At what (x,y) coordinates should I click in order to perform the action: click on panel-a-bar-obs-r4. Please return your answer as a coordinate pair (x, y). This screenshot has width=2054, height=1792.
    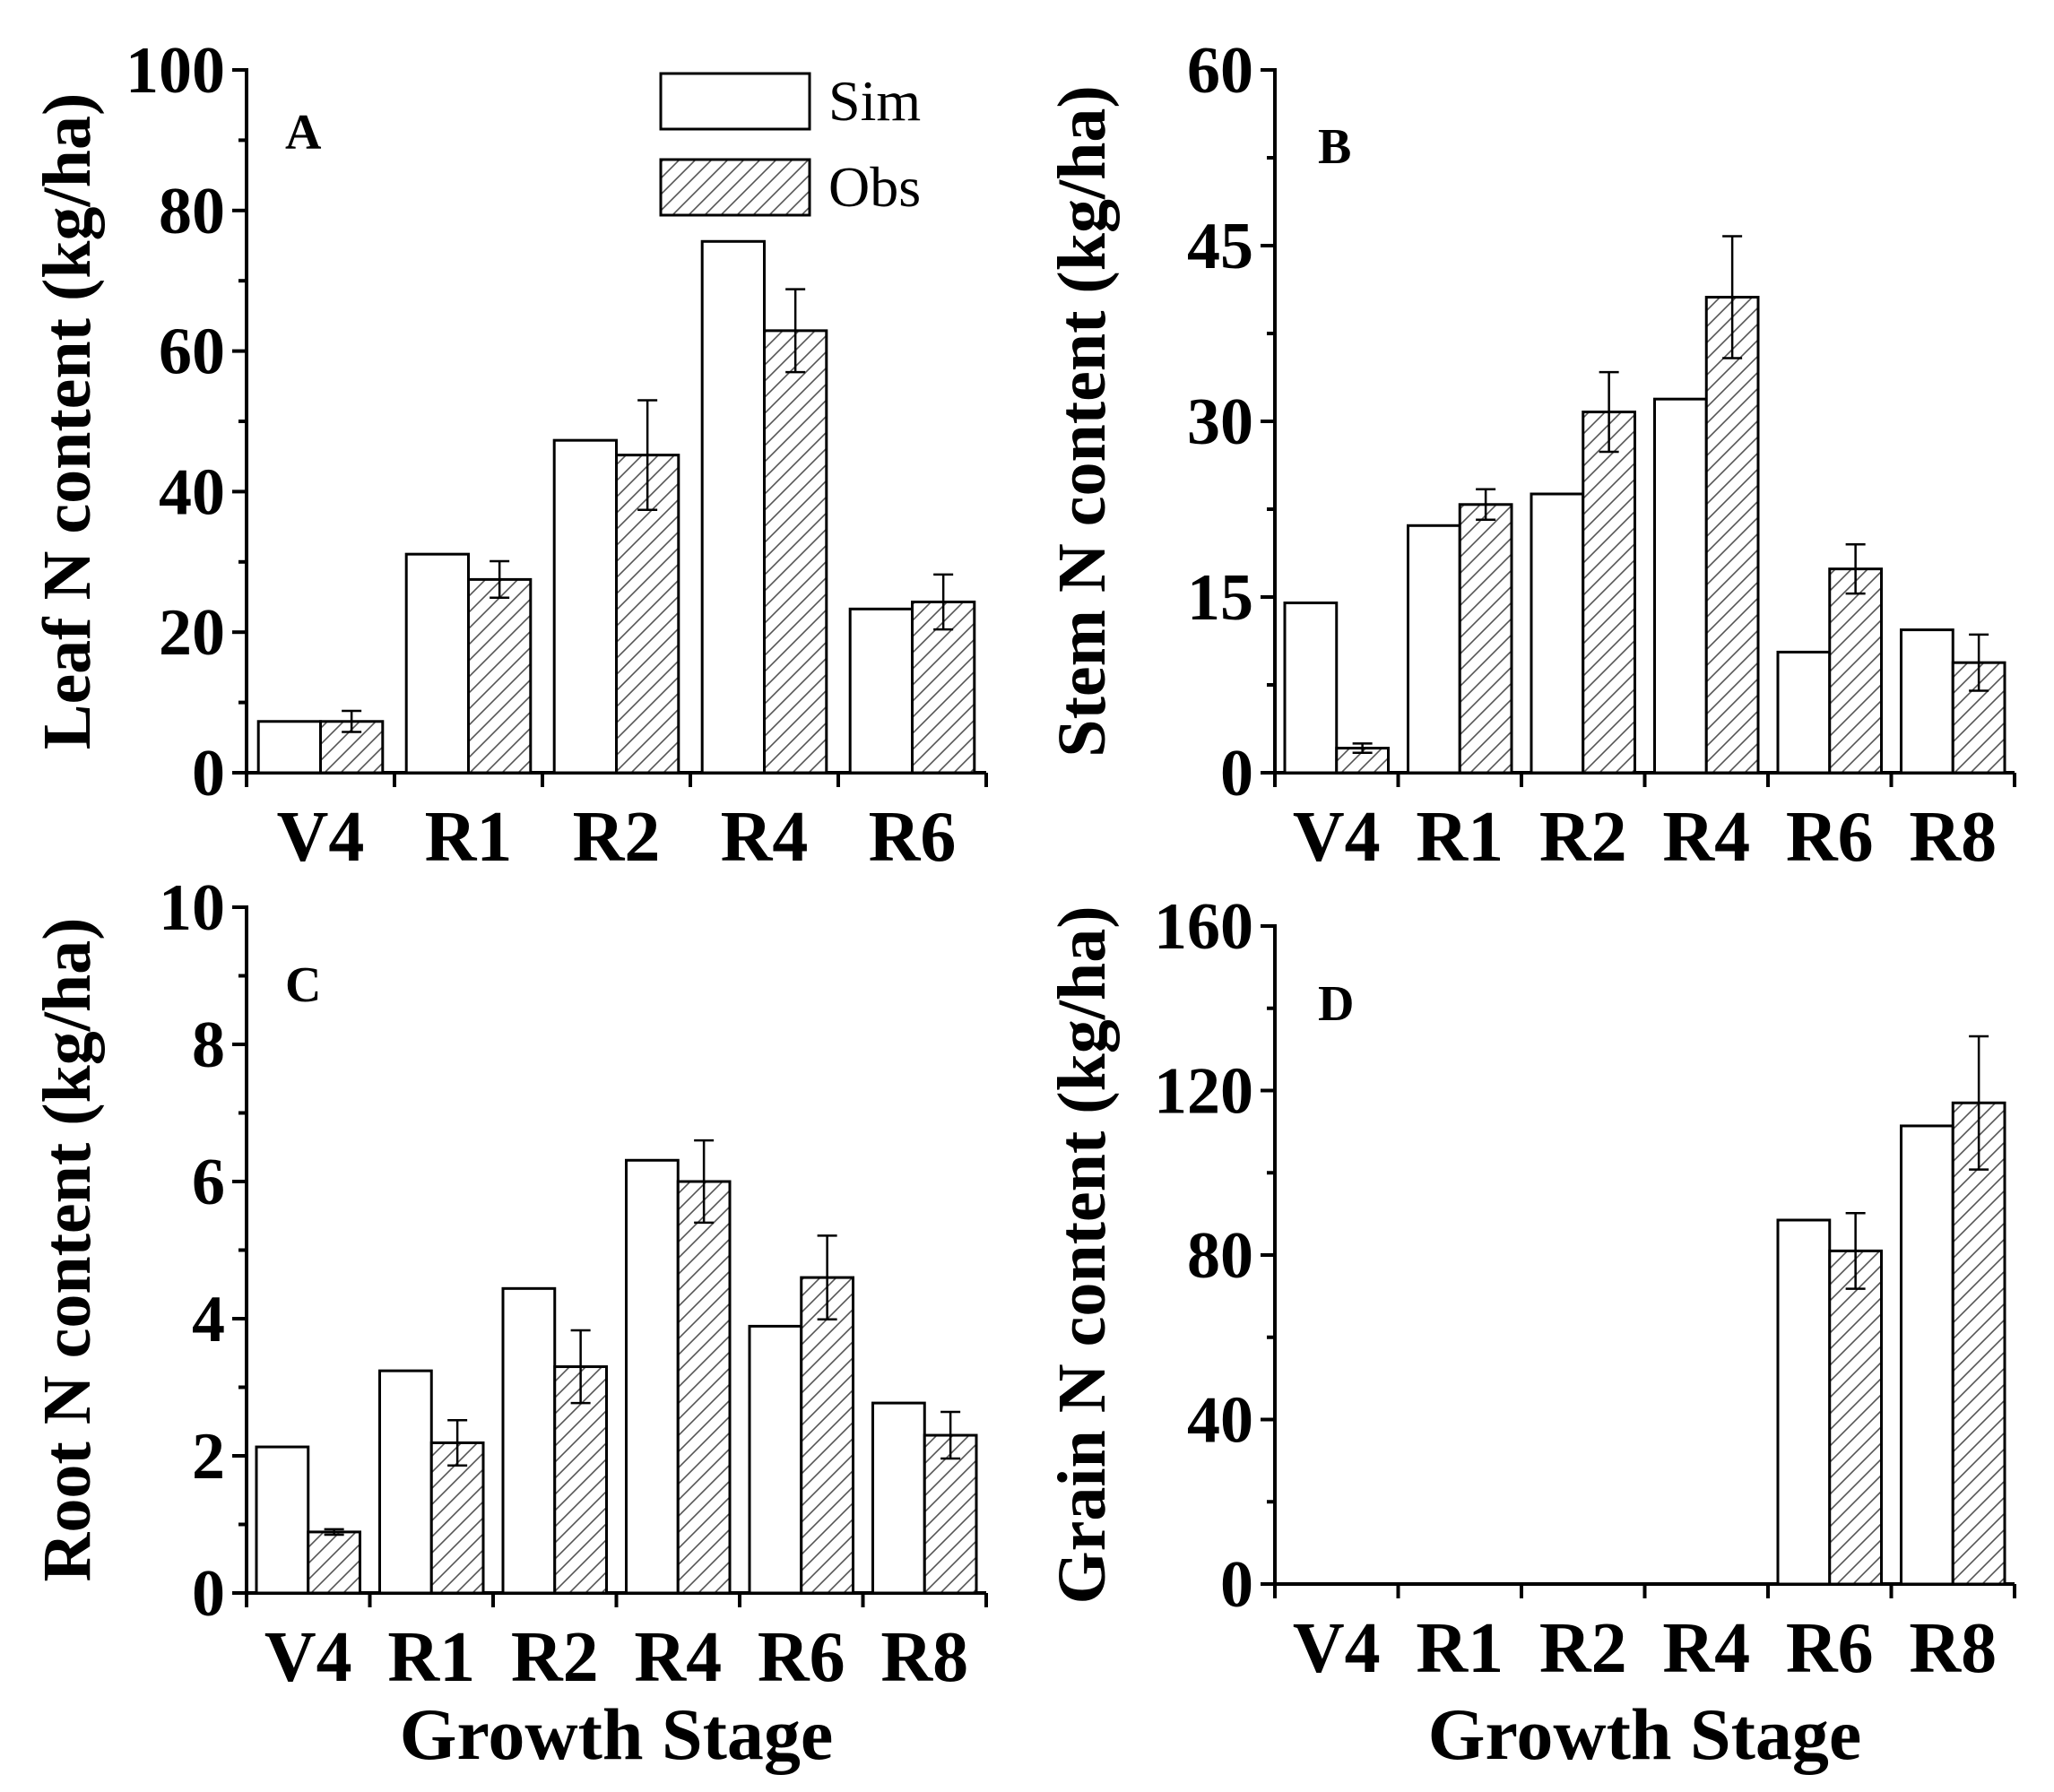
    Looking at the image, I should click on (795, 552).